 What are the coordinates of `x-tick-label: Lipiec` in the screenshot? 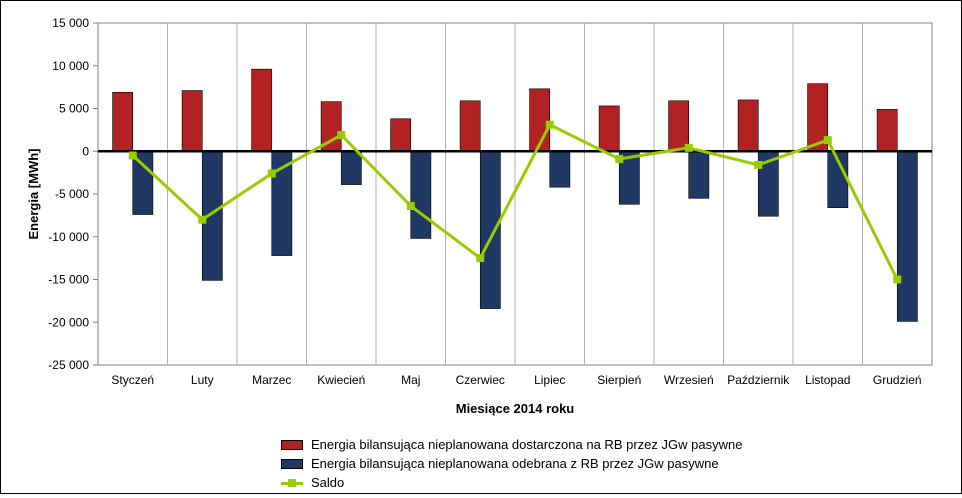 It's located at (549, 380).